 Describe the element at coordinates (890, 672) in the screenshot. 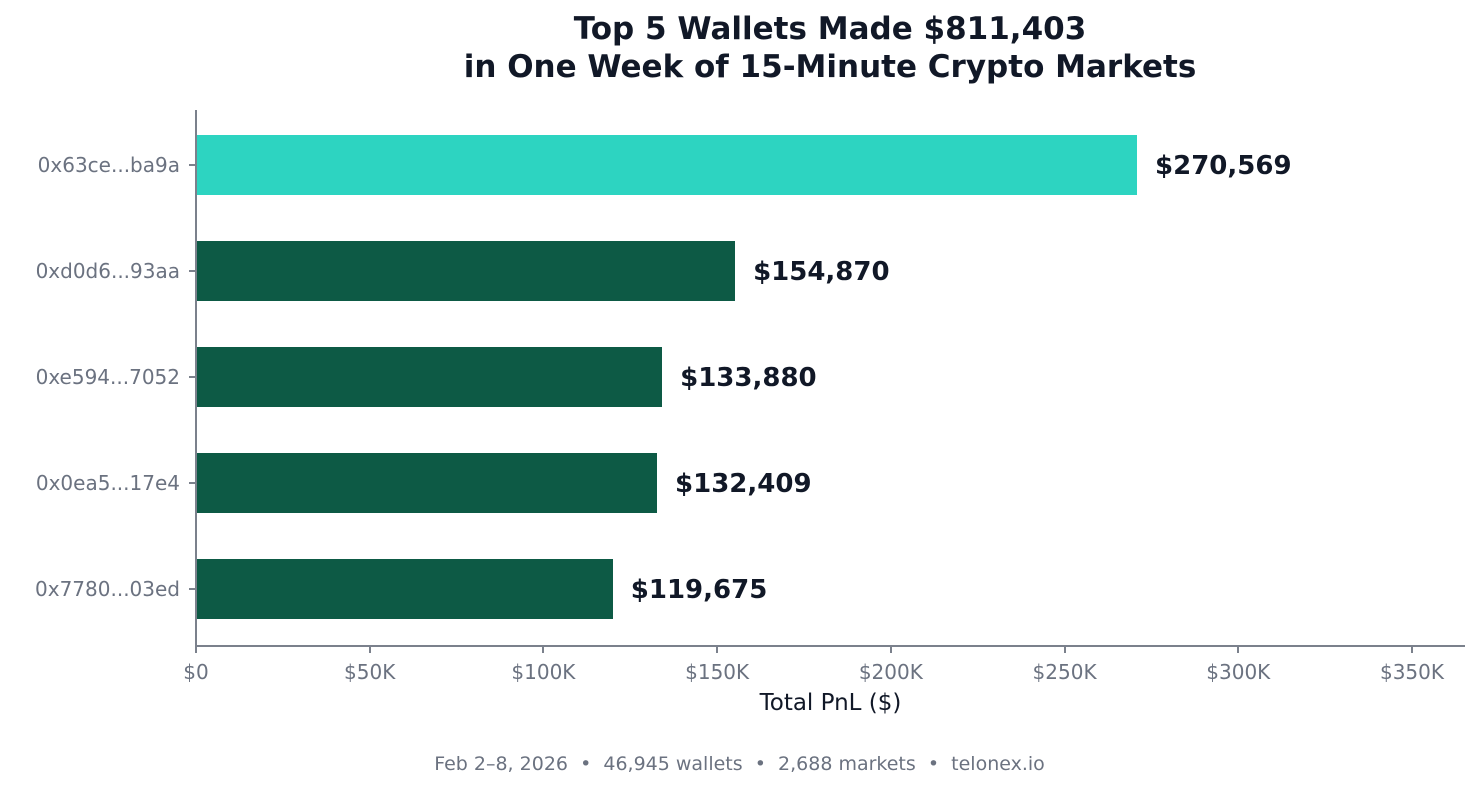

I see `x-tick-label: $200K` at that location.